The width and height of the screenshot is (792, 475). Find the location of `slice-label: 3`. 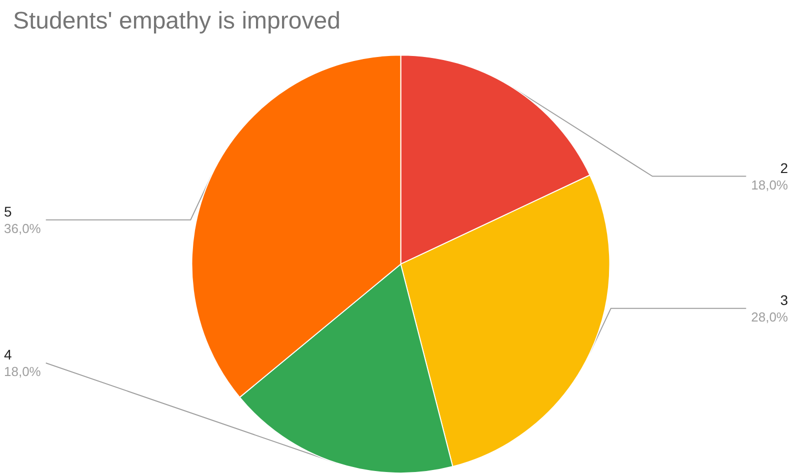

slice-label: 3 is located at coordinates (784, 300).